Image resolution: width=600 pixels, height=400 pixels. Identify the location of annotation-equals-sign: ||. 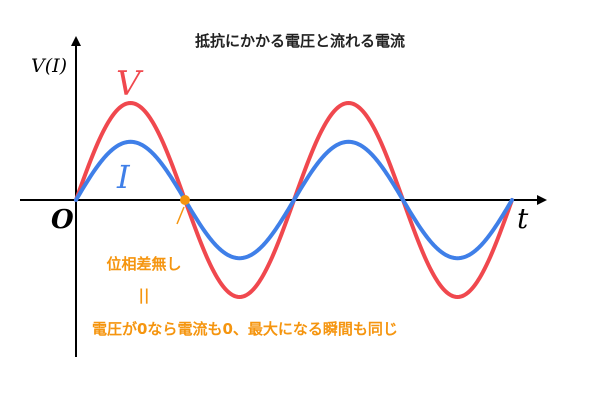
(144, 295).